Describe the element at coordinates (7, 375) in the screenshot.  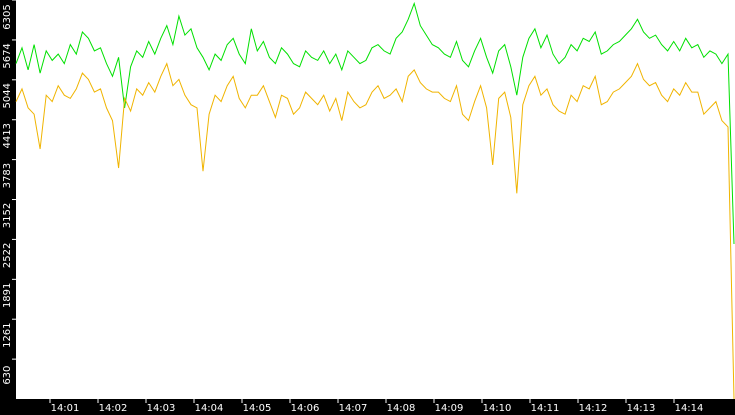
I see `y-tick-label: 630` at that location.